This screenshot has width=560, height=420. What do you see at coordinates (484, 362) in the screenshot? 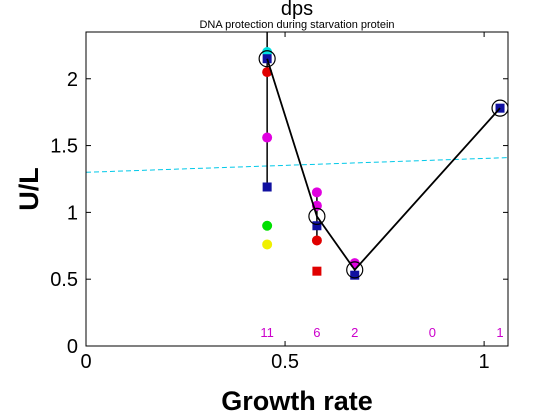
I see `x-tick-label: 1` at bounding box center [484, 362].